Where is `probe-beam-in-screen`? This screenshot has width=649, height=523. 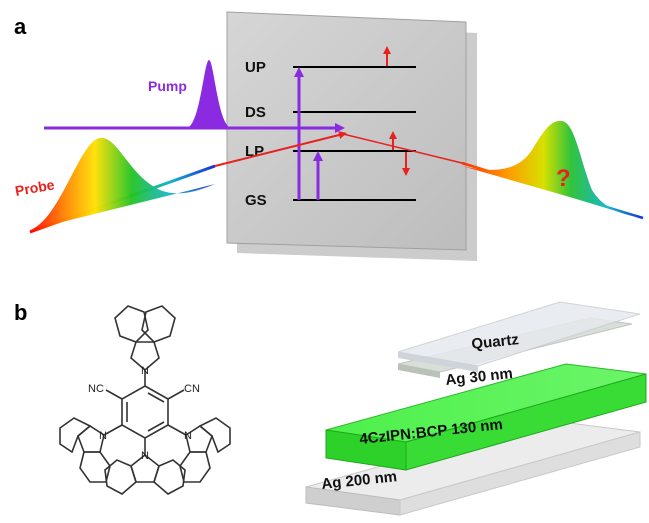 probe-beam-in-screen is located at coordinates (280, 149).